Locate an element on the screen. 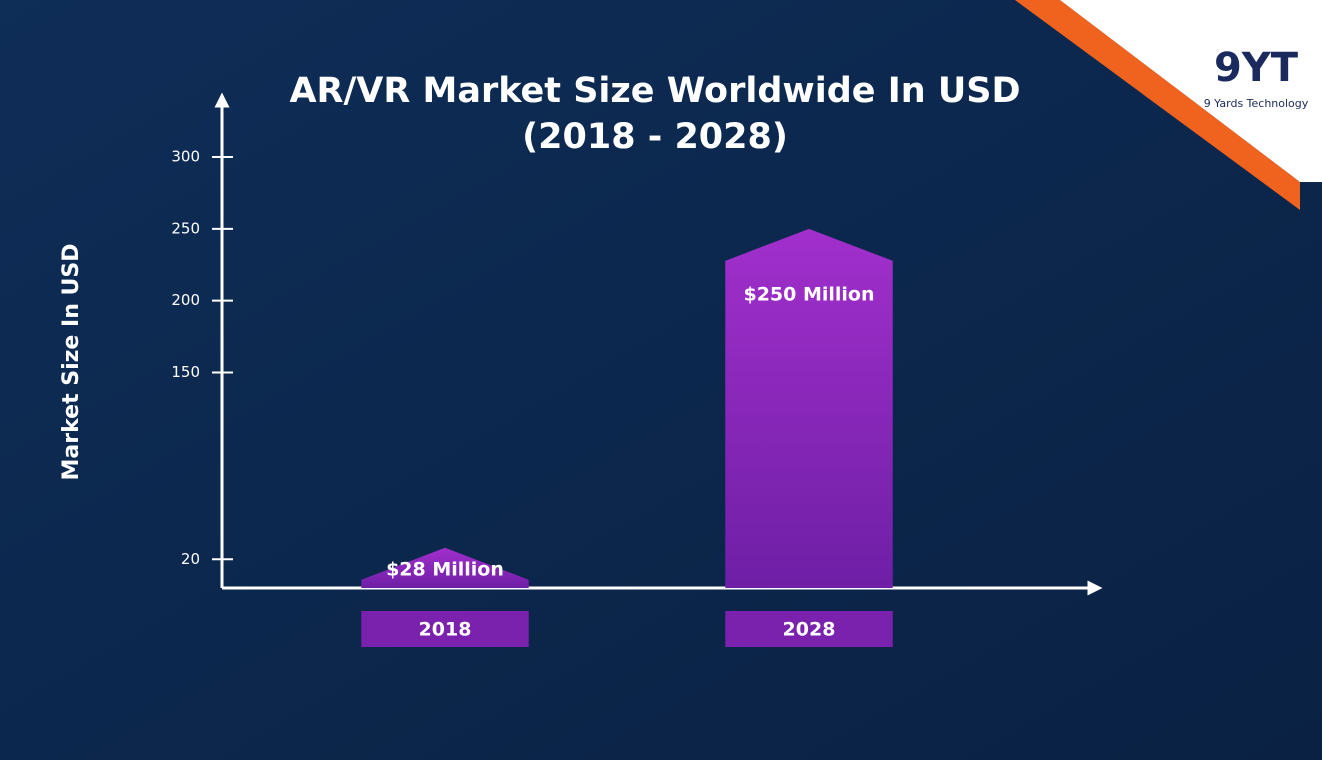 This screenshot has width=1322, height=760. y-axis-label: Market Size In USD is located at coordinates (71, 362).